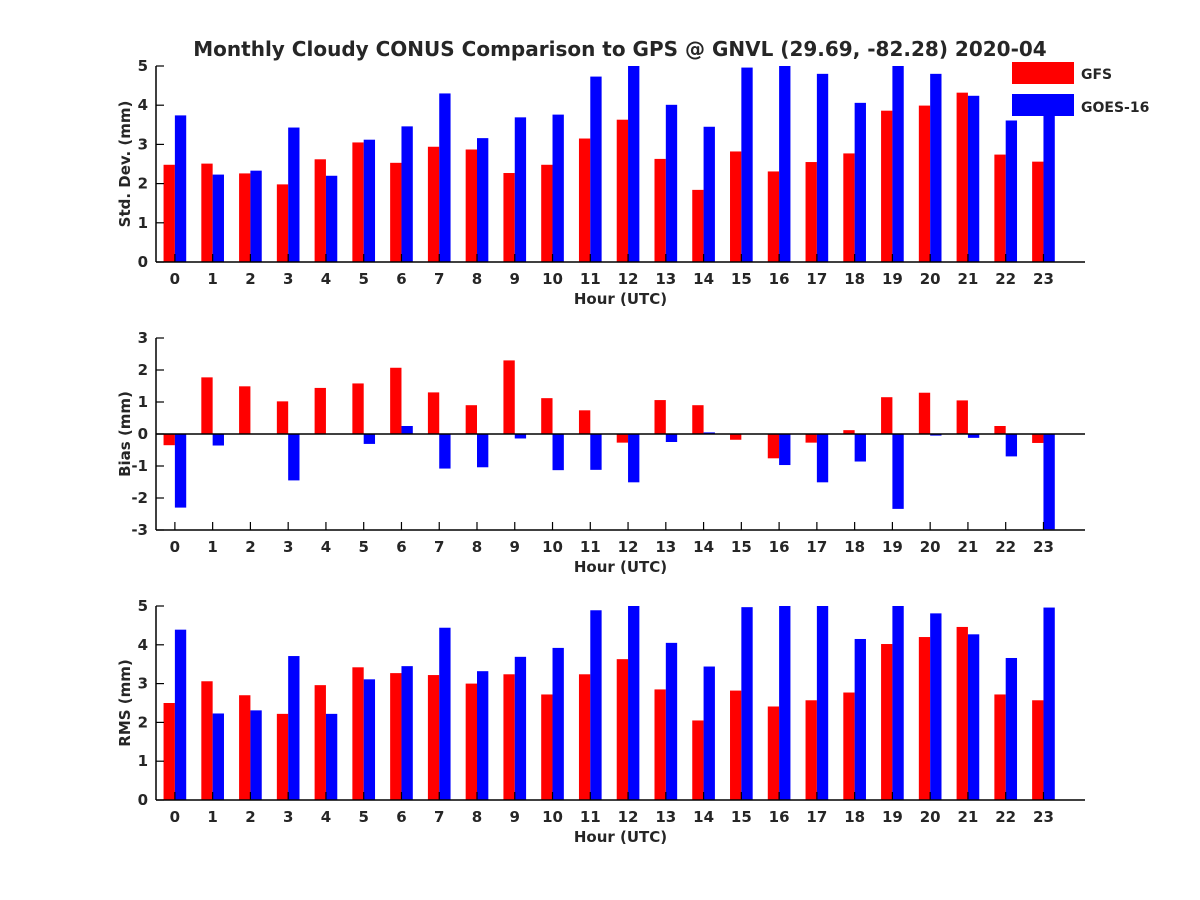 The image size is (1200, 900). I want to click on rms-xtick-label: 21, so click(967, 817).